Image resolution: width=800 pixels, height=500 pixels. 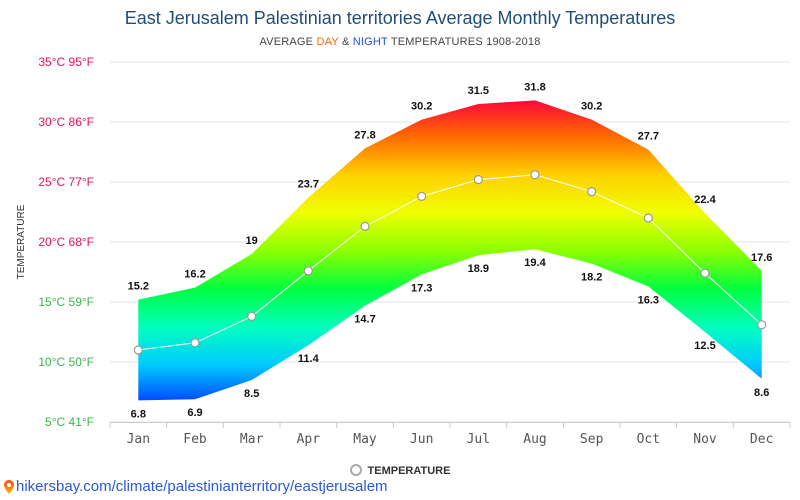 I want to click on legend-label: TEMPERATURE, so click(x=409, y=471).